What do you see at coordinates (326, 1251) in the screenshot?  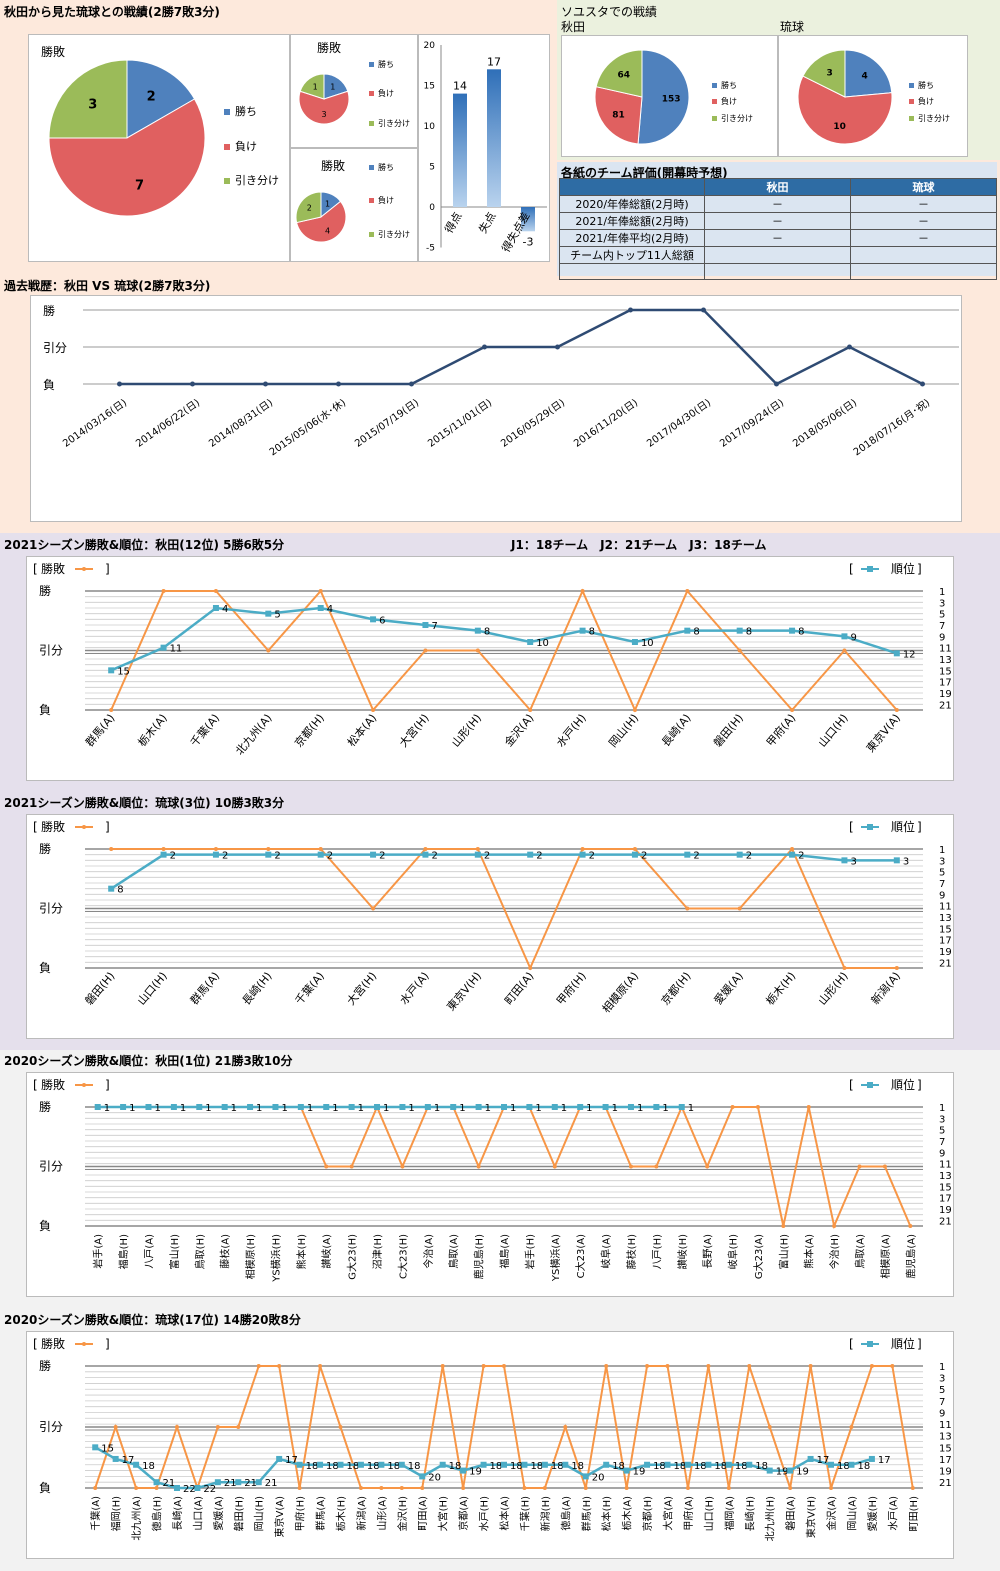 I see `category-label-9: 讃岐(A)` at bounding box center [326, 1251].